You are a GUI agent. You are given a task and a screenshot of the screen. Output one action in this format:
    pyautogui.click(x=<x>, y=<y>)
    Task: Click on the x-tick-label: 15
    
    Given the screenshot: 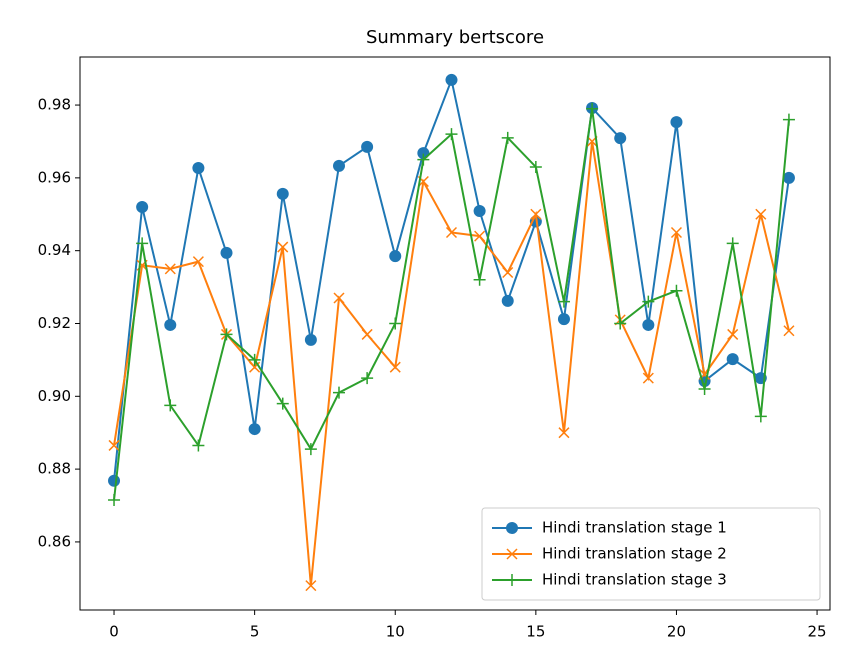 What is the action you would take?
    pyautogui.click(x=535, y=632)
    